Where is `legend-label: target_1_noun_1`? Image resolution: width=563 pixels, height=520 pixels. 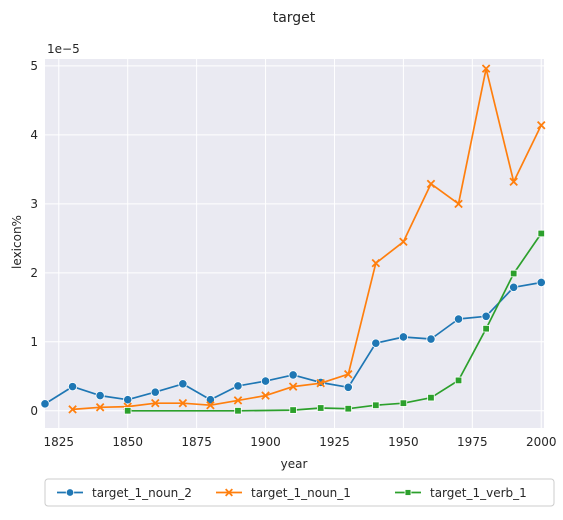 legend-label: target_1_noun_1 is located at coordinates (301, 493).